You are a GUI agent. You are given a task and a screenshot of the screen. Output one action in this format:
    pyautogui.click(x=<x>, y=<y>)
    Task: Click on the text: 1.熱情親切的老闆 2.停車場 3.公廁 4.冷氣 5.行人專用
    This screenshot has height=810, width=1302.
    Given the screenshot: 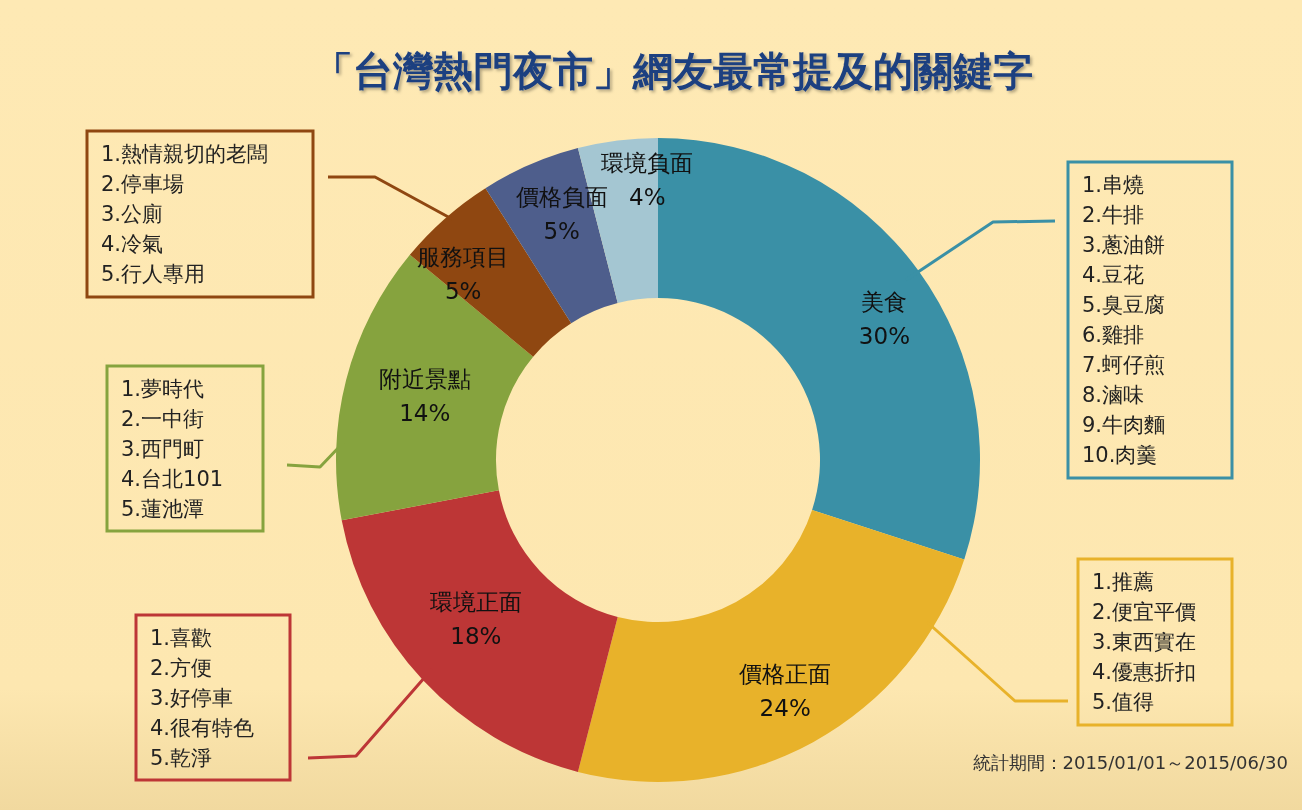 What is the action you would take?
    pyautogui.click(x=185, y=214)
    